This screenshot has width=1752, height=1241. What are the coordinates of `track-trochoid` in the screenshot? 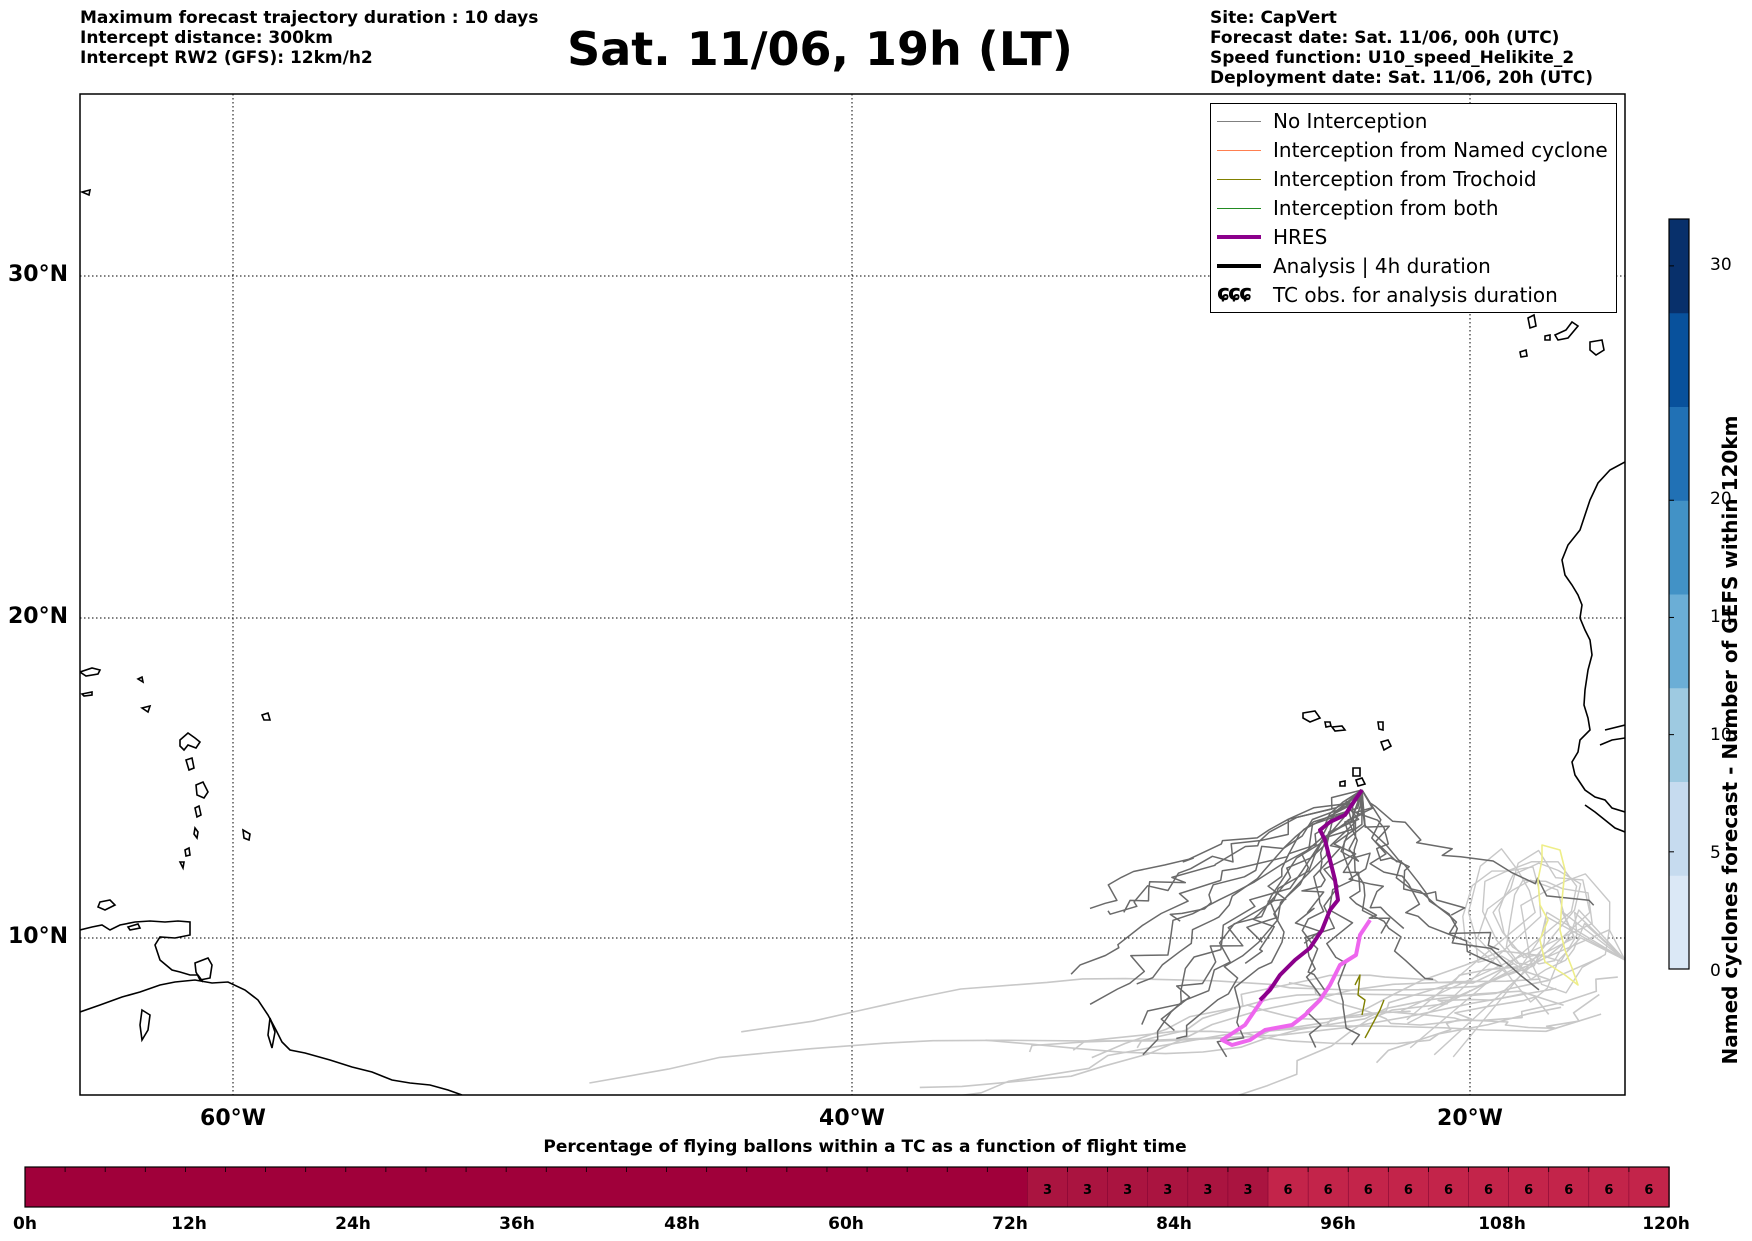 It's located at (1374, 1019).